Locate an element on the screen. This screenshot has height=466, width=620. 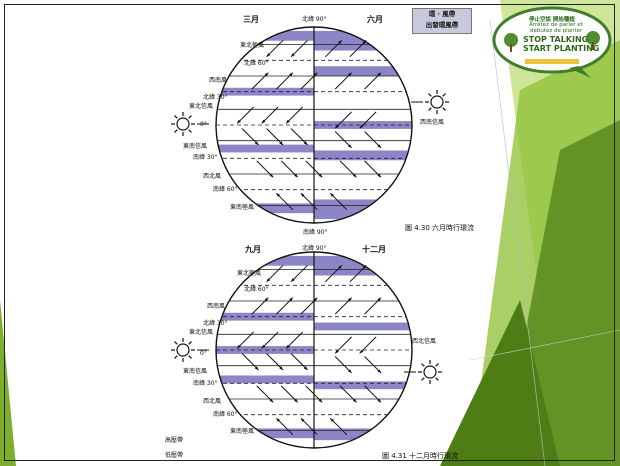
upper-label-se-polar: 東南極風 is located at coordinates (242, 207).